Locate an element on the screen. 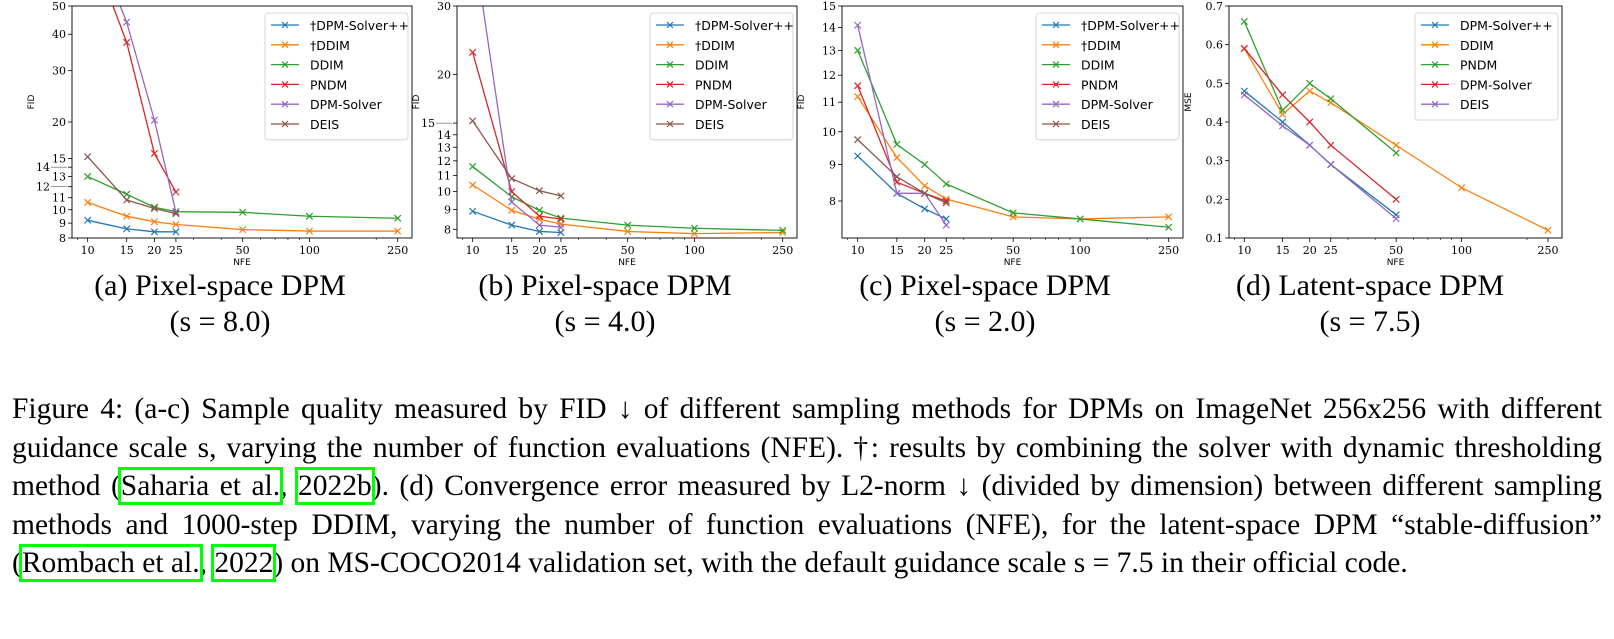 The image size is (1614, 639). subcaption-c: (c) Pixel-space DPM (s = 2.0) is located at coordinates (985, 304).